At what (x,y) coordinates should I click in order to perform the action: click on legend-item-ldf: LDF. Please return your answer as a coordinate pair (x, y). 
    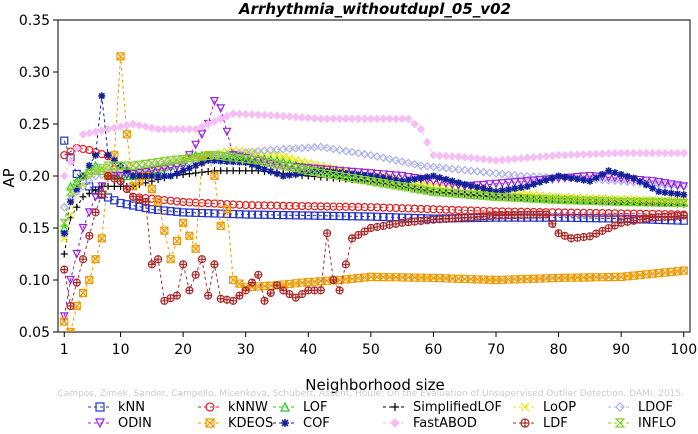
    Looking at the image, I should click on (540, 423).